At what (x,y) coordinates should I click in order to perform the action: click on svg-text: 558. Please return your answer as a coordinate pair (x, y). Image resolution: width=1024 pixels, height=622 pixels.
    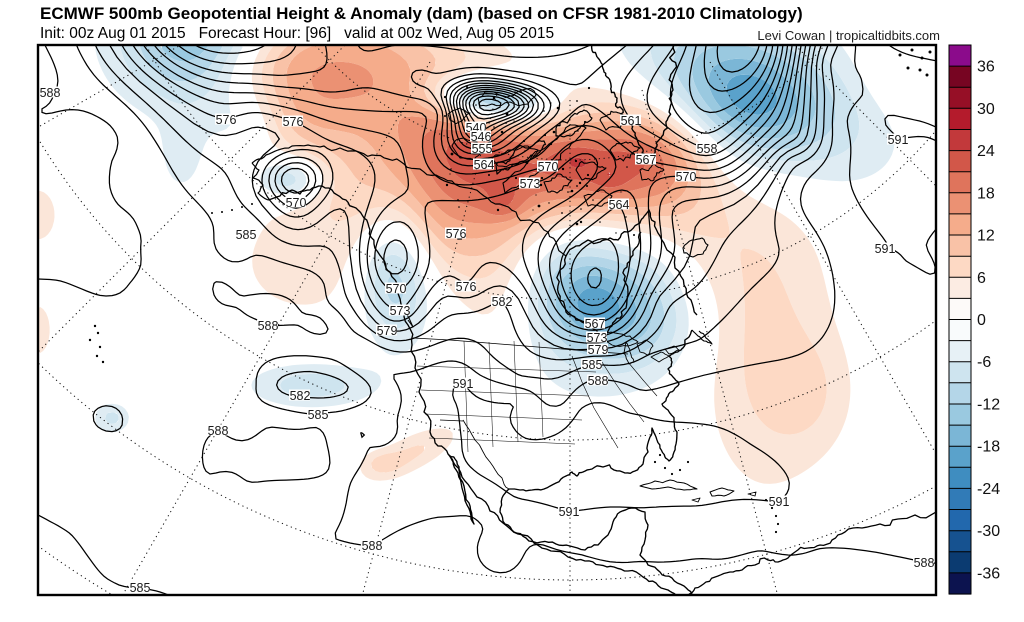
    Looking at the image, I should click on (707, 149).